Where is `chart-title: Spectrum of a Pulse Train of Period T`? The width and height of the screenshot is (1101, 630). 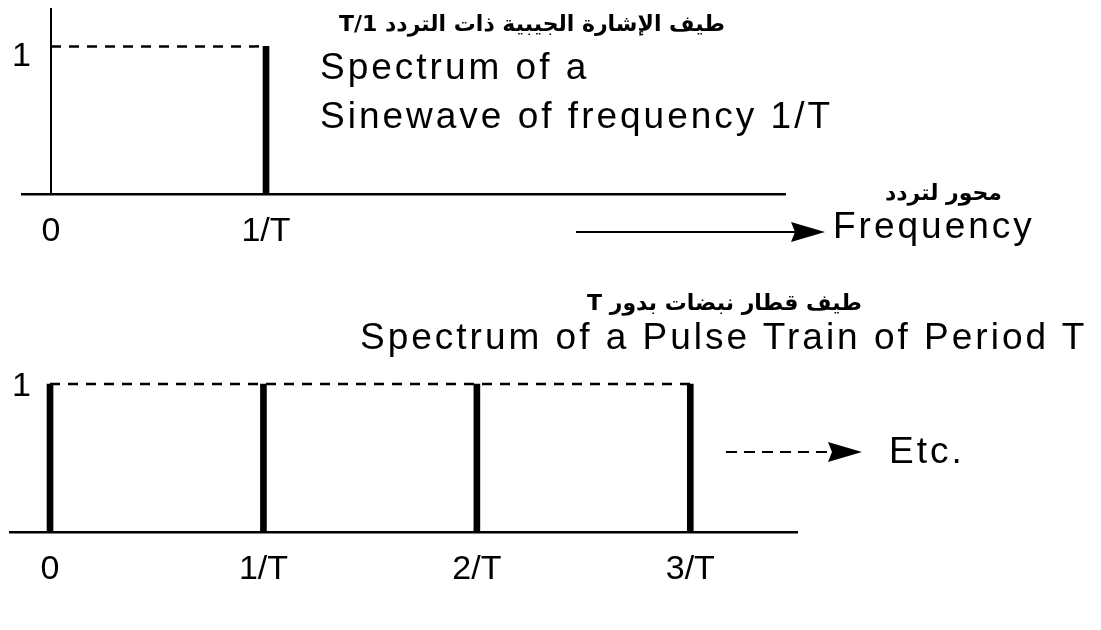
chart-title: Spectrum of a Pulse Train of Period T is located at coordinates (724, 337).